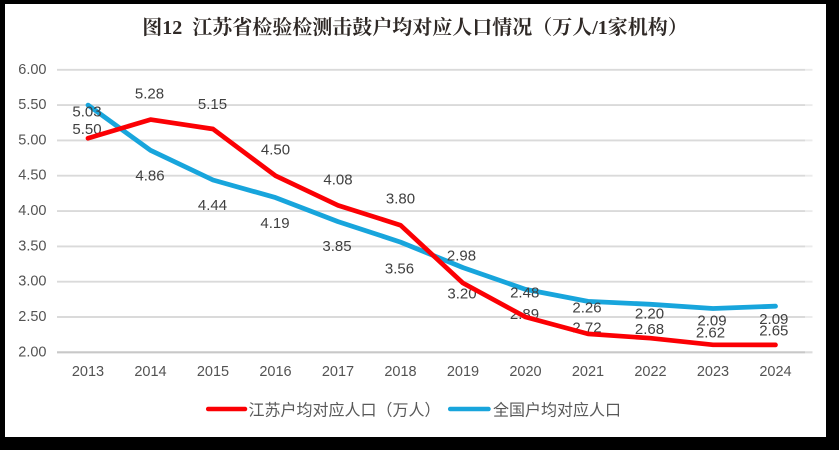 The width and height of the screenshot is (839, 450). I want to click on svg-text: 2023, so click(713, 372).